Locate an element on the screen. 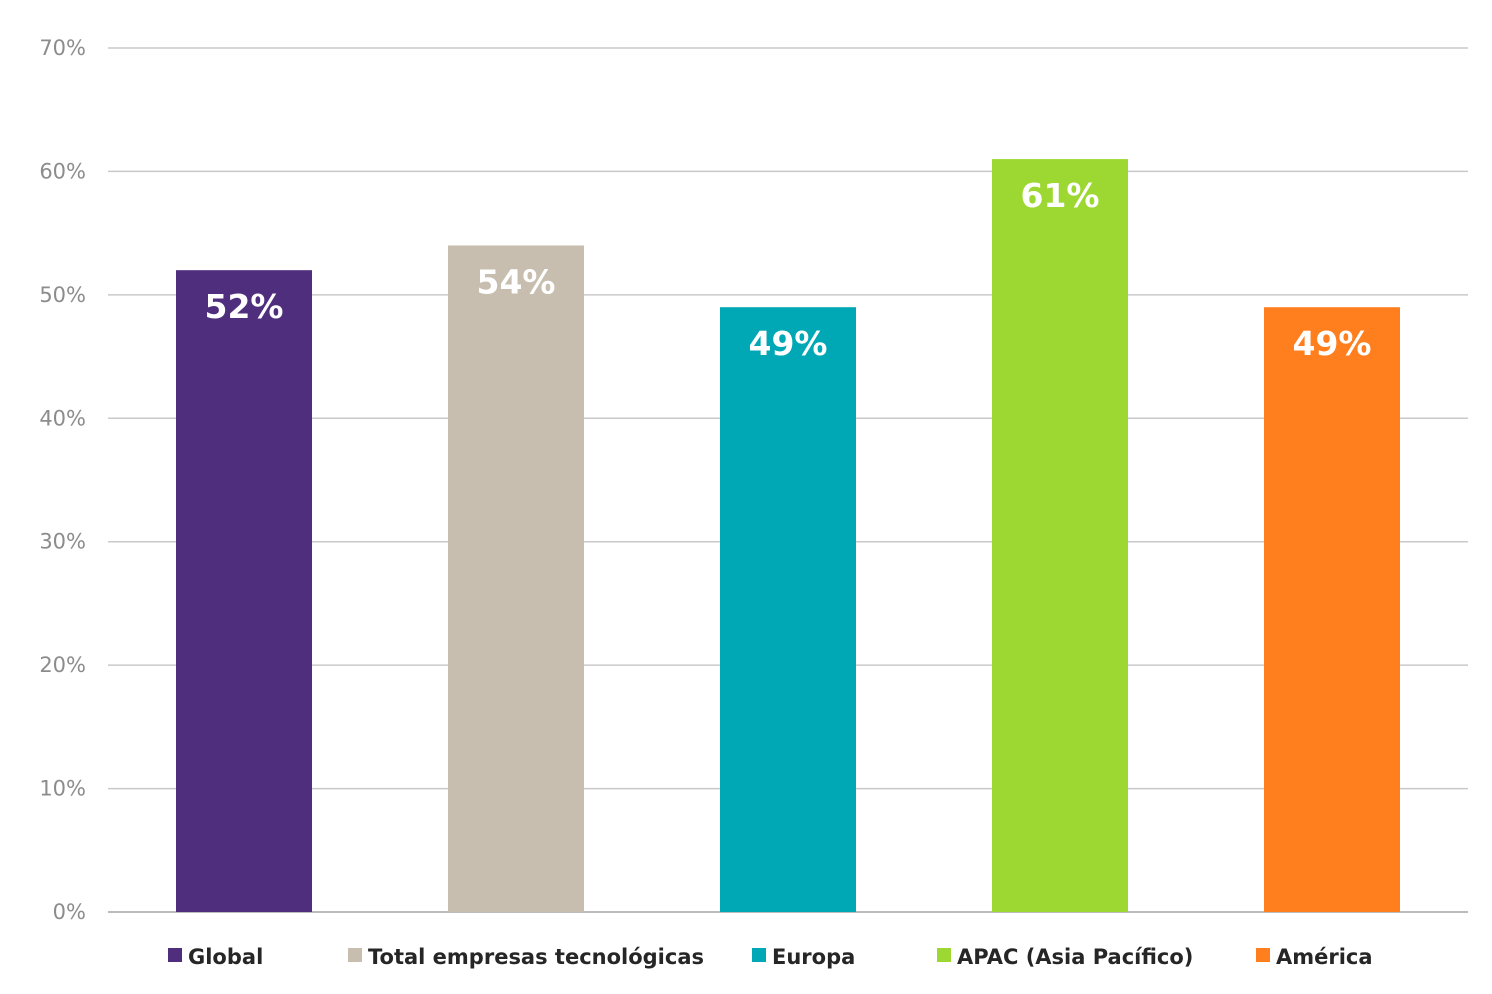  bar-am-rica is located at coordinates (1332, 609).